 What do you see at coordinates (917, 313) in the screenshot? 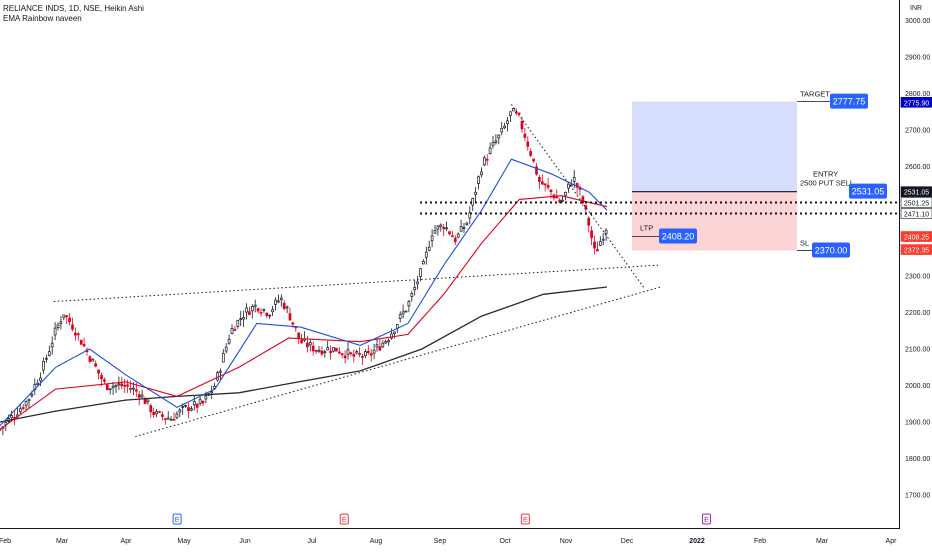
I see `price-tick-label: 2200.00` at bounding box center [917, 313].